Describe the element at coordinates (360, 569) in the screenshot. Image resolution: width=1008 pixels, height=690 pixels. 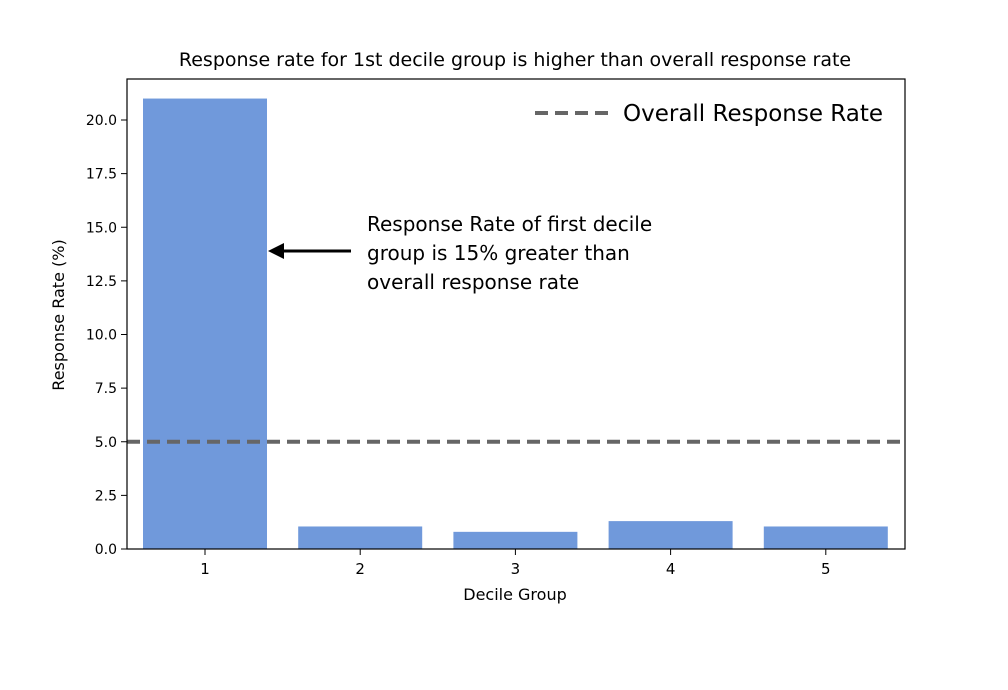
I see `x-tick-label: 2` at that location.